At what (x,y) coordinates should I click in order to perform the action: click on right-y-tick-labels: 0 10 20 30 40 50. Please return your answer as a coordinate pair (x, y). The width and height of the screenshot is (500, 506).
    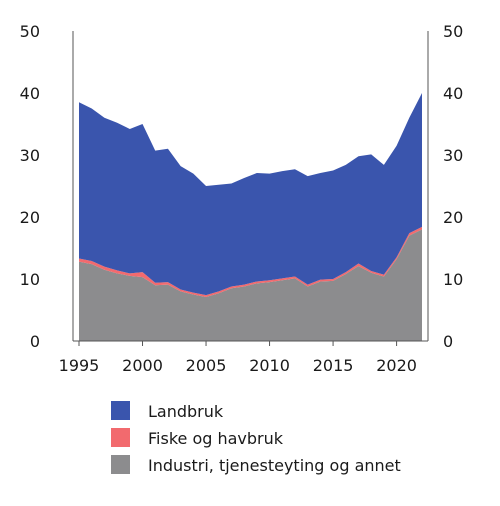
    Looking at the image, I should click on (453, 186).